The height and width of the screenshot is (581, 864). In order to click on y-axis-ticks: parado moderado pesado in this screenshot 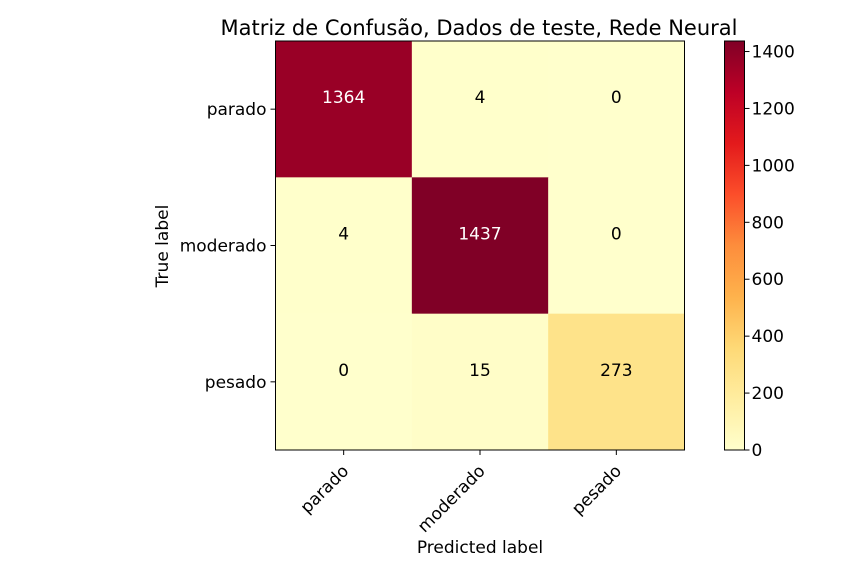, I will do `click(228, 246)`.